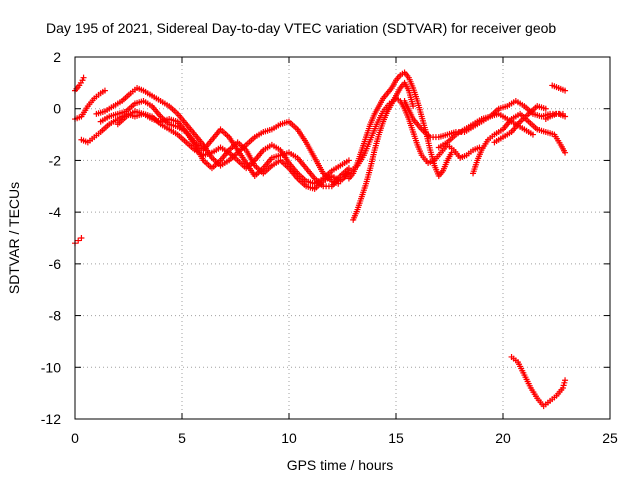 The image size is (640, 480). Describe the element at coordinates (610, 438) in the screenshot. I see `x-tick-label: 25` at that location.